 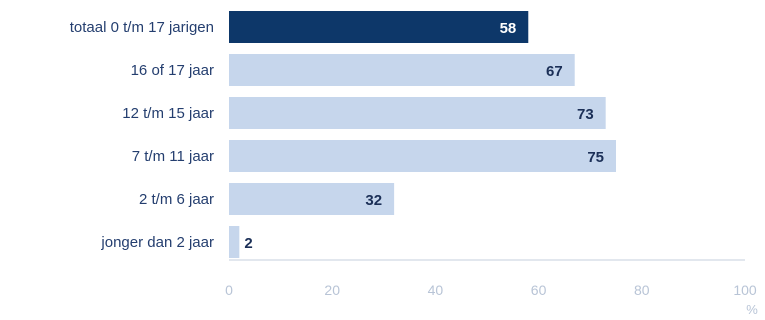 I want to click on category-label-2: 12 t/m 15 jaar, so click(x=168, y=113).